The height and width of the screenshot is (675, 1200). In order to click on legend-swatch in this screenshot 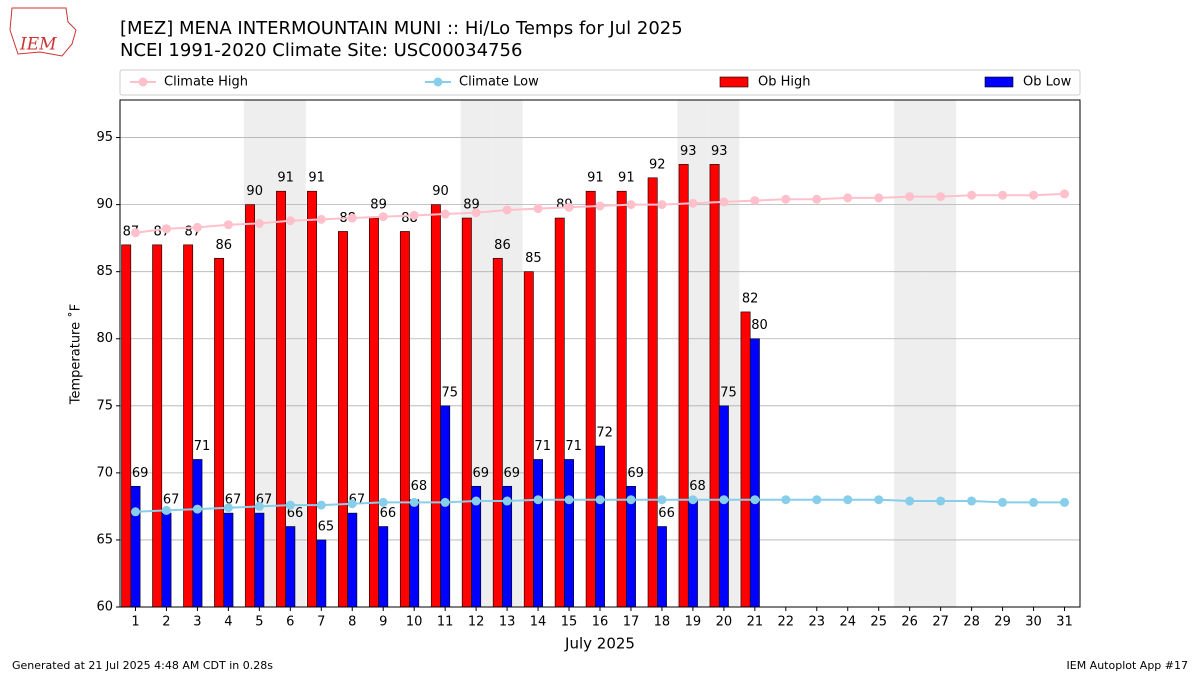, I will do `click(999, 82)`.